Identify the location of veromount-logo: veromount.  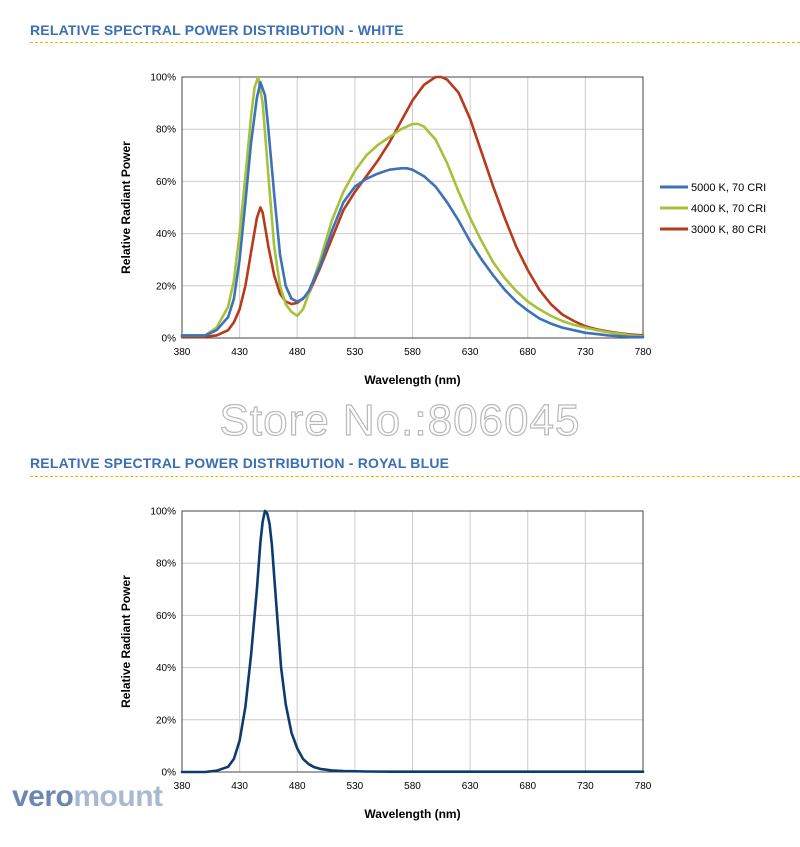
(87, 797).